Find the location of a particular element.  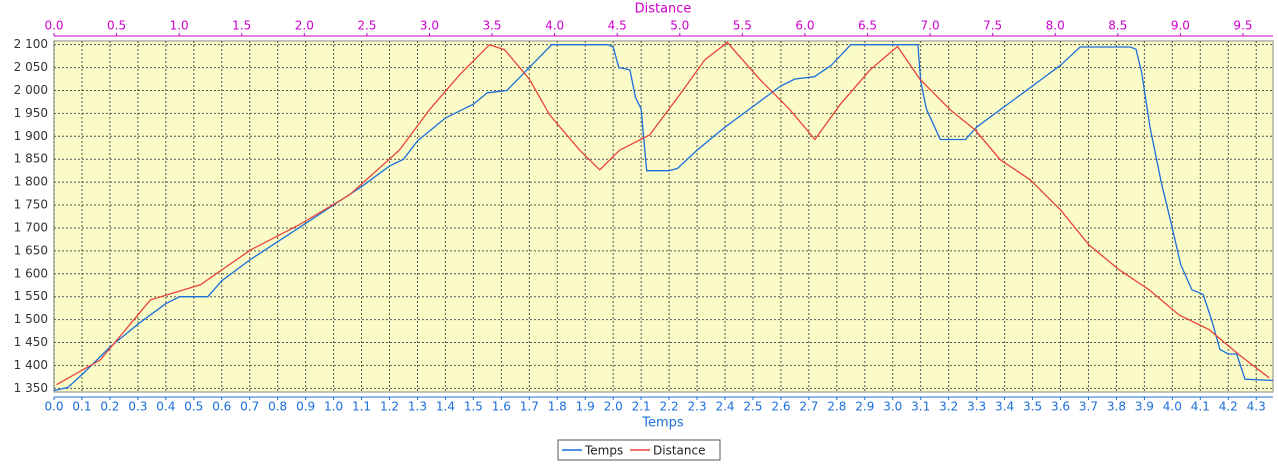

x-tick-label: 0.2 is located at coordinates (109, 407).